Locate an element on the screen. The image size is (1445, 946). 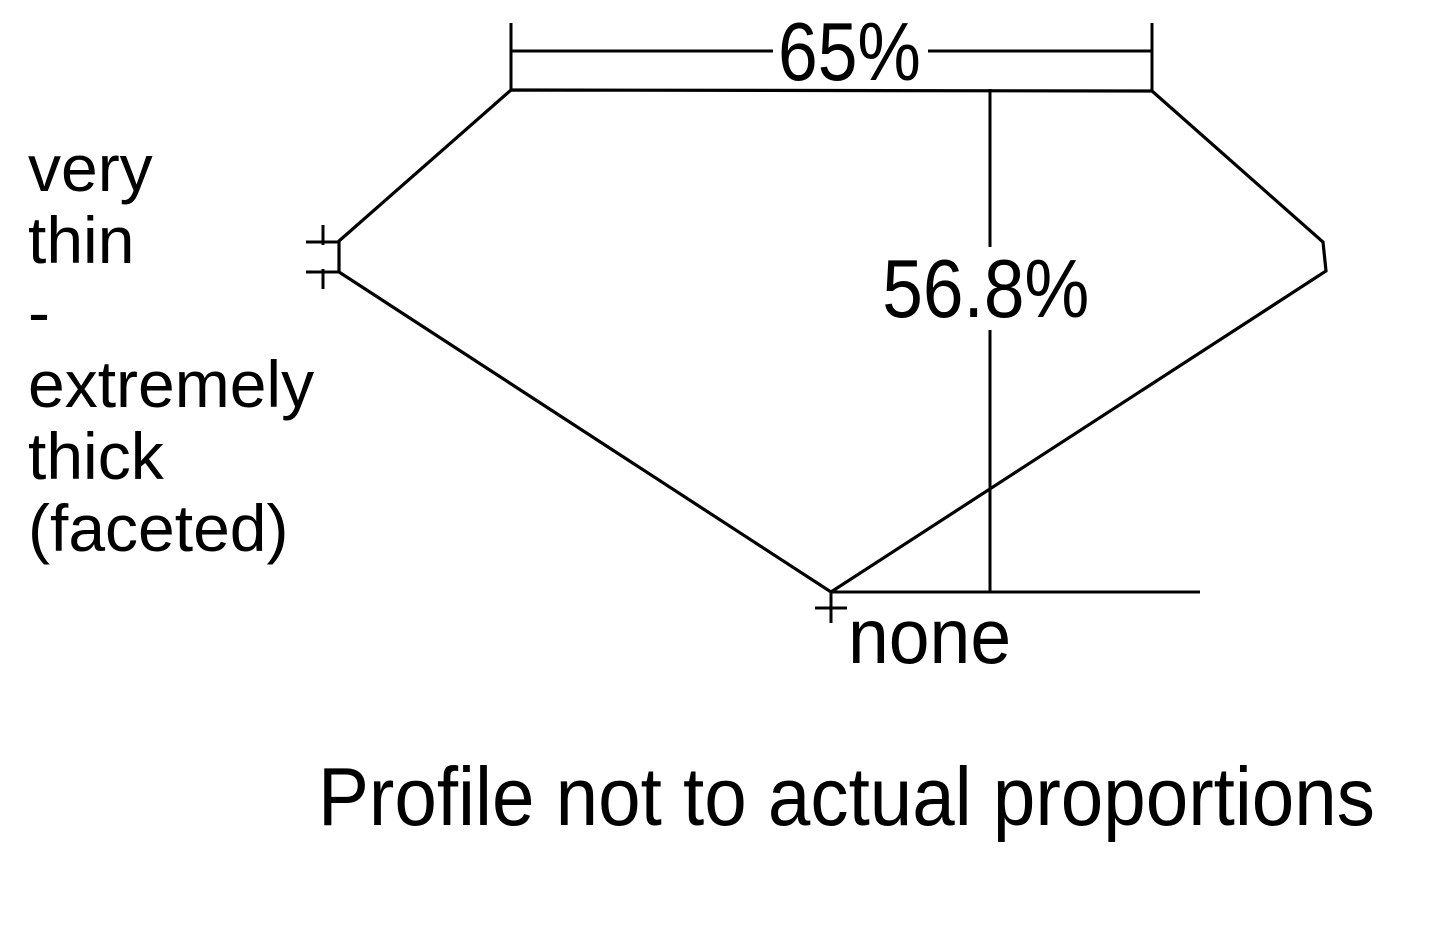
girdle-label-line: very is located at coordinates (90, 168).